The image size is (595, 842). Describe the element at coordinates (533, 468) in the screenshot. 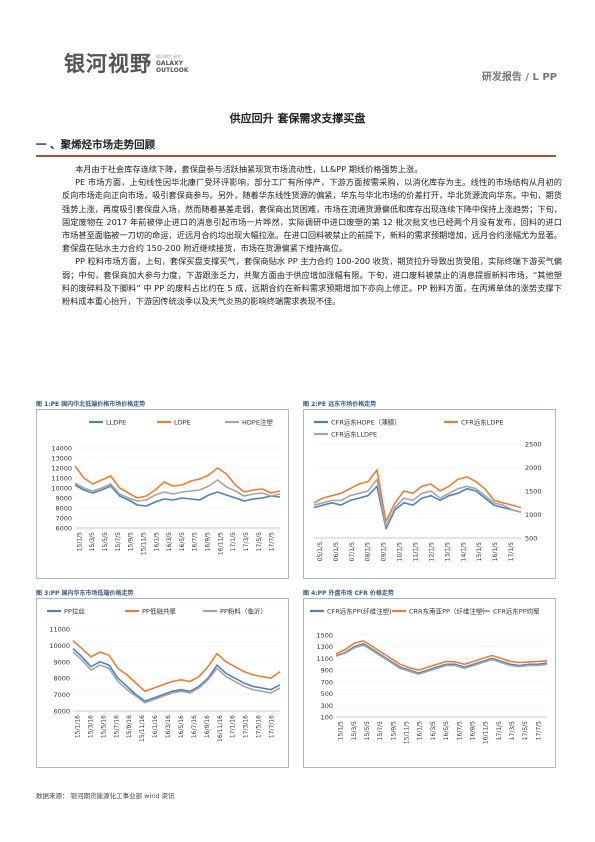

I see `y-tick-label: 2000` at that location.